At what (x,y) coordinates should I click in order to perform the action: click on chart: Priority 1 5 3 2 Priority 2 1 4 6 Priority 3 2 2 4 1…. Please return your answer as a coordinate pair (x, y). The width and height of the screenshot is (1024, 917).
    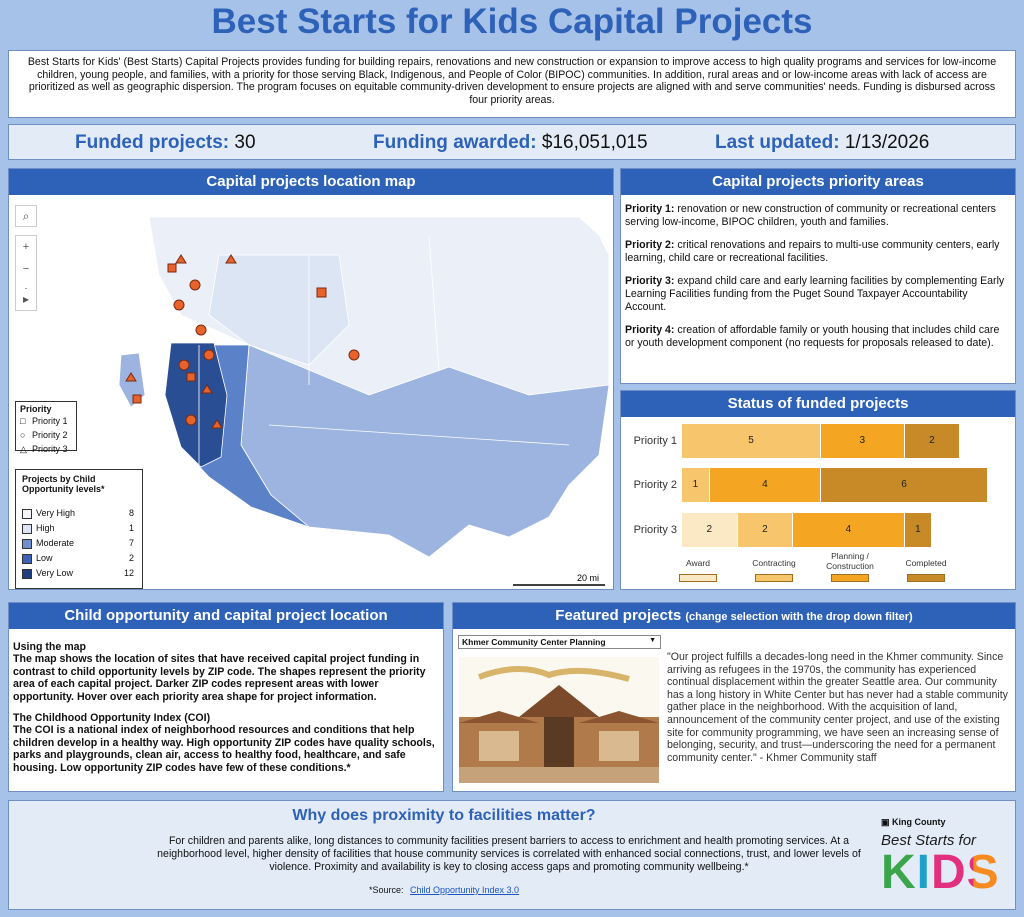
    Looking at the image, I should click on (818, 490).